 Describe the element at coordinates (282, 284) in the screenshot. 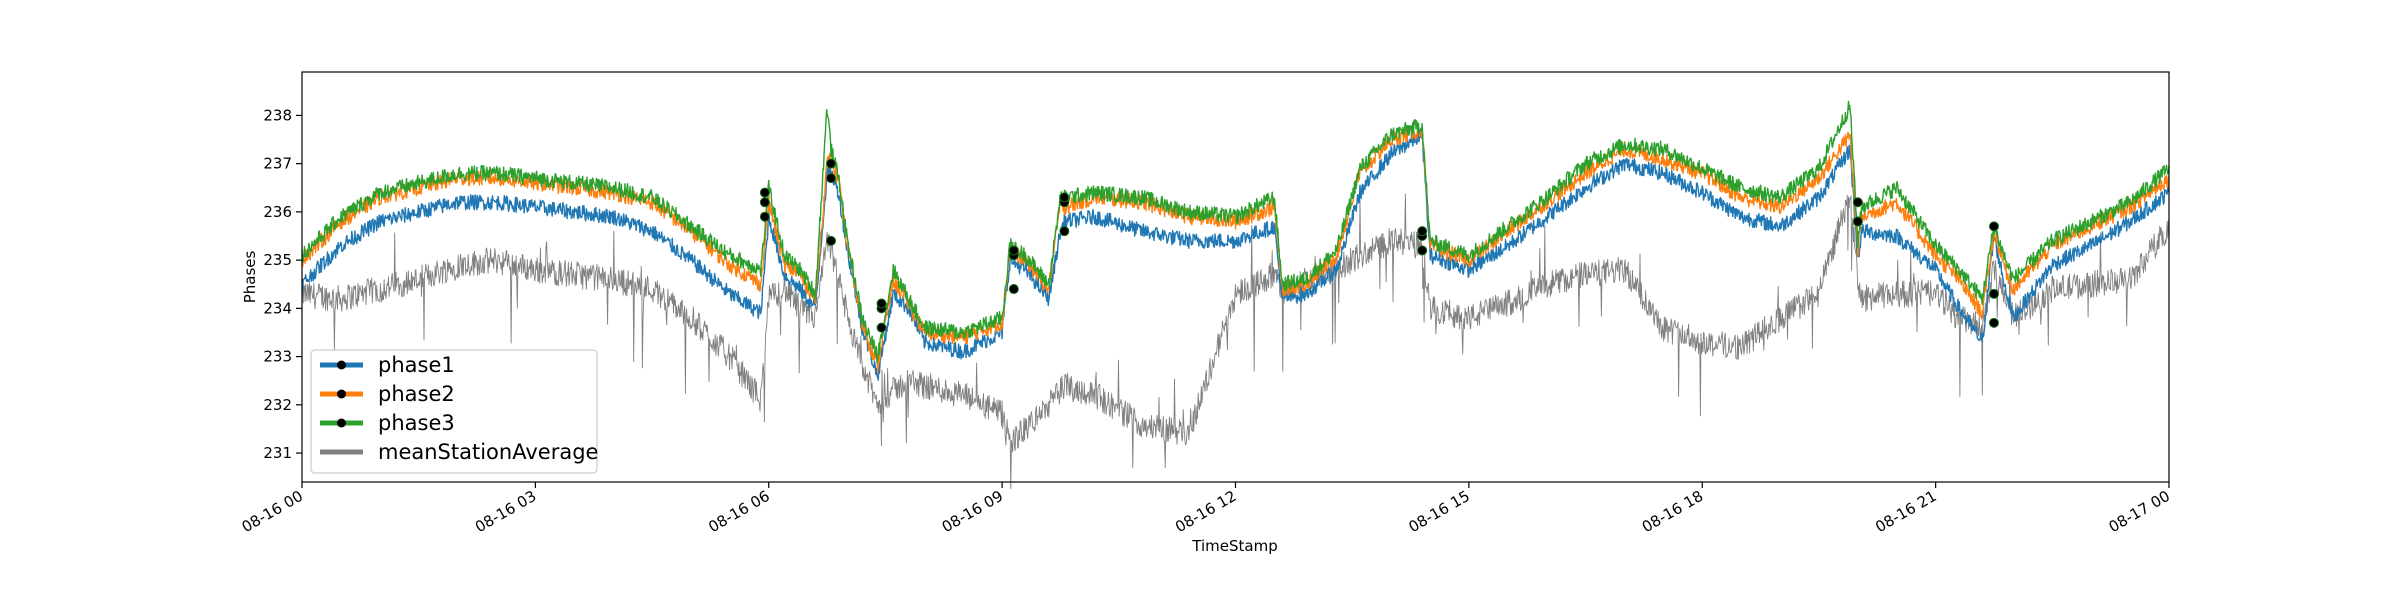

I see `y-axis: 231 232 233 234 235 236 237 238` at that location.